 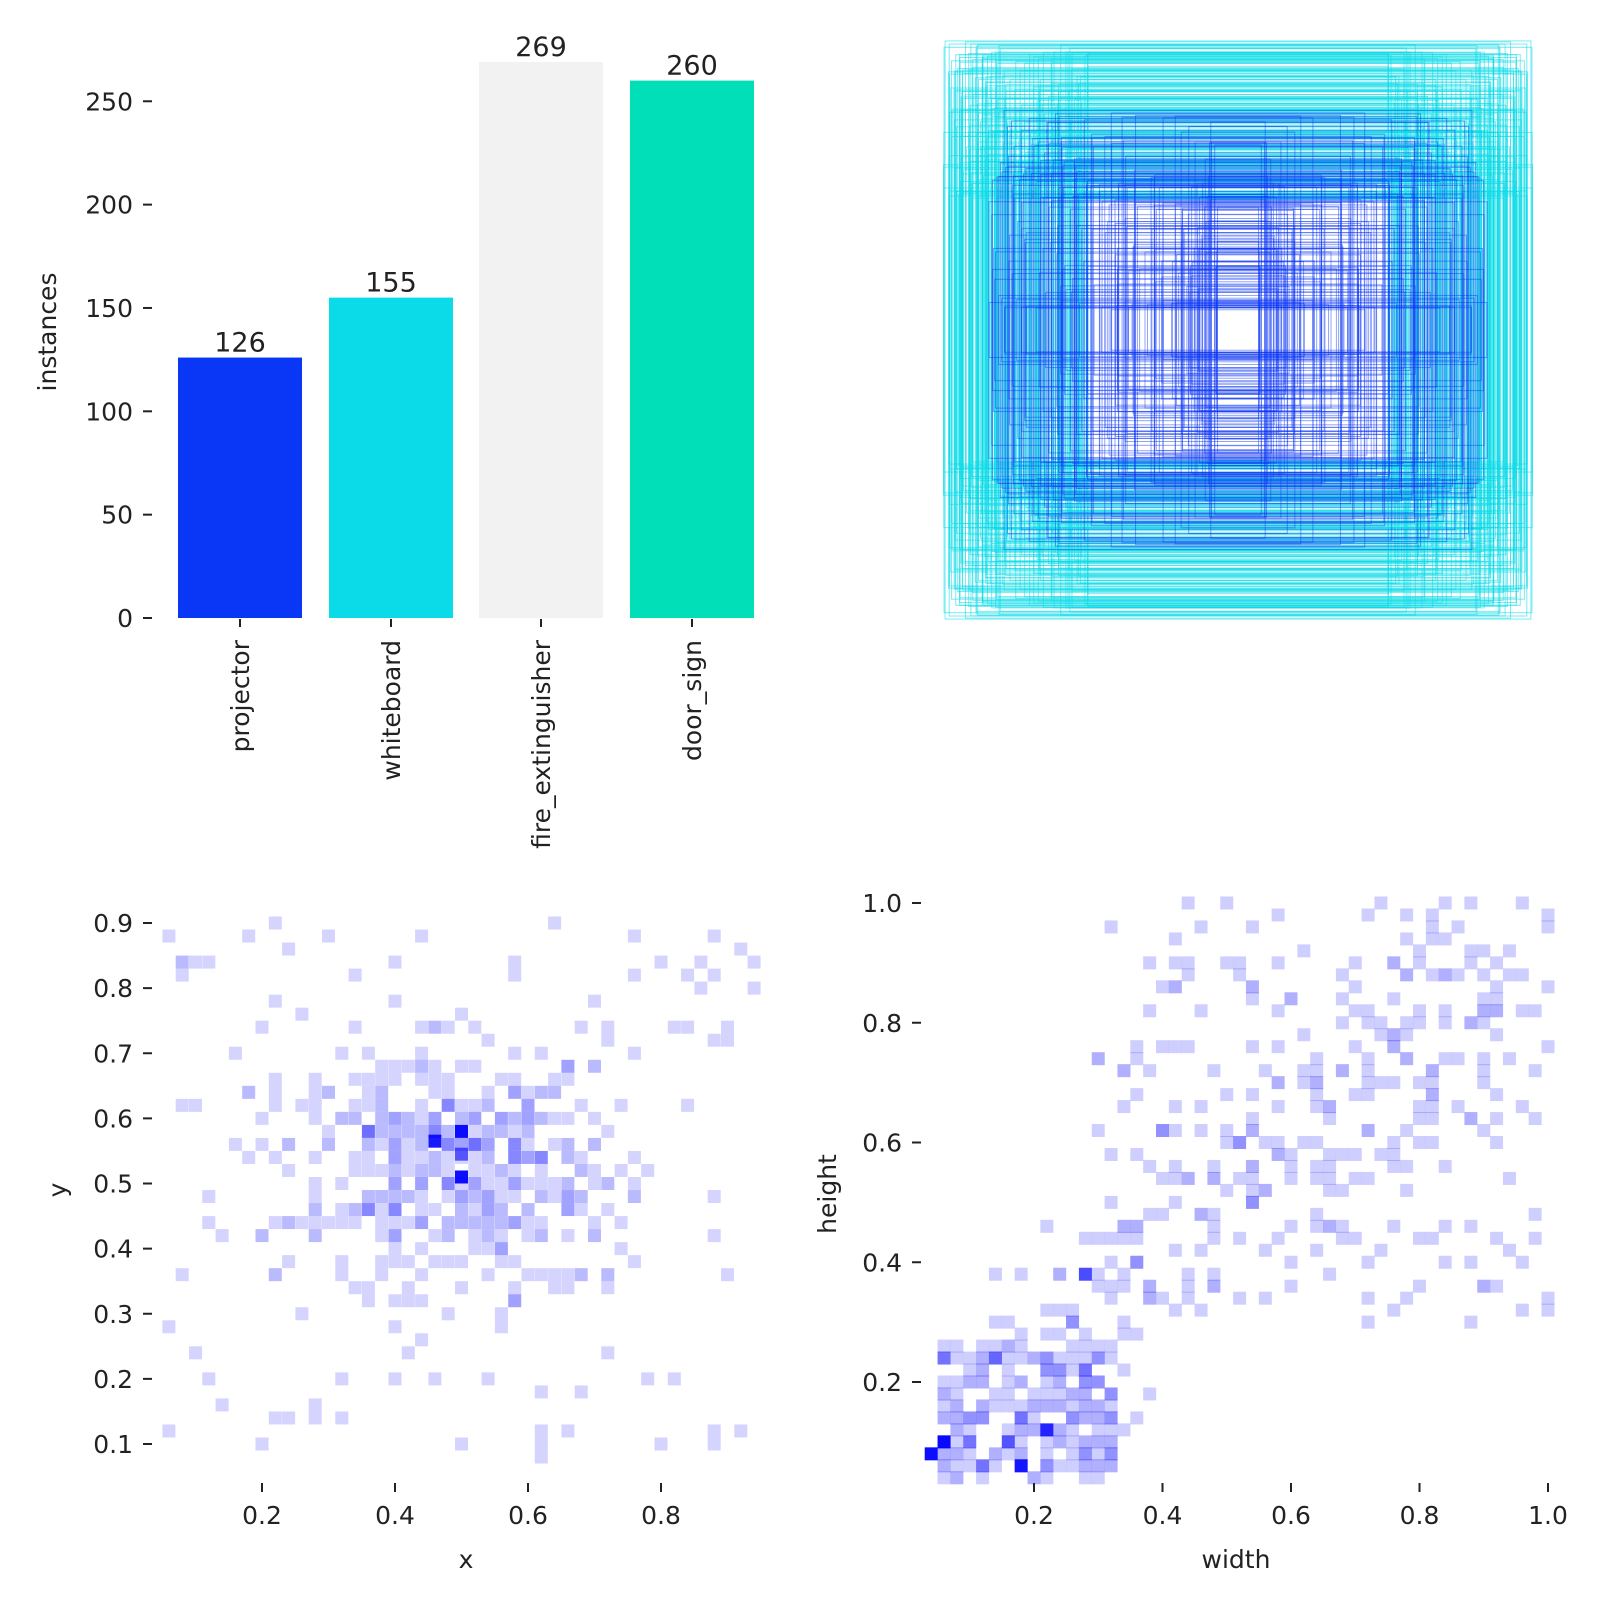 What do you see at coordinates (240, 487) in the screenshot?
I see `bar-projector` at bounding box center [240, 487].